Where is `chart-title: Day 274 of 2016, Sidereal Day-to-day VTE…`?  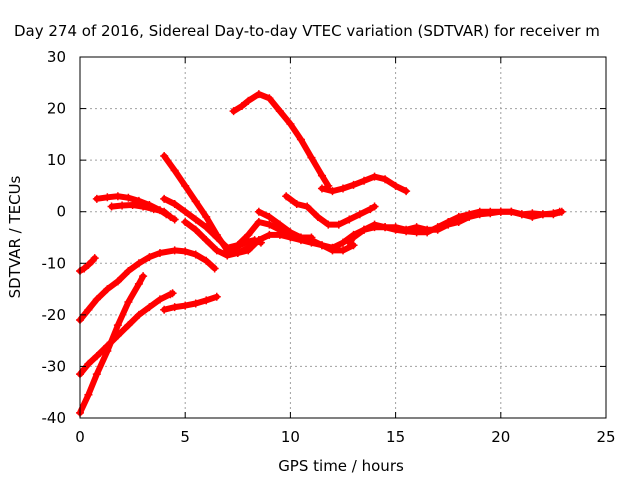
chart-title: Day 274 of 2016, Sidereal Day-to-day VTE… is located at coordinates (307, 31).